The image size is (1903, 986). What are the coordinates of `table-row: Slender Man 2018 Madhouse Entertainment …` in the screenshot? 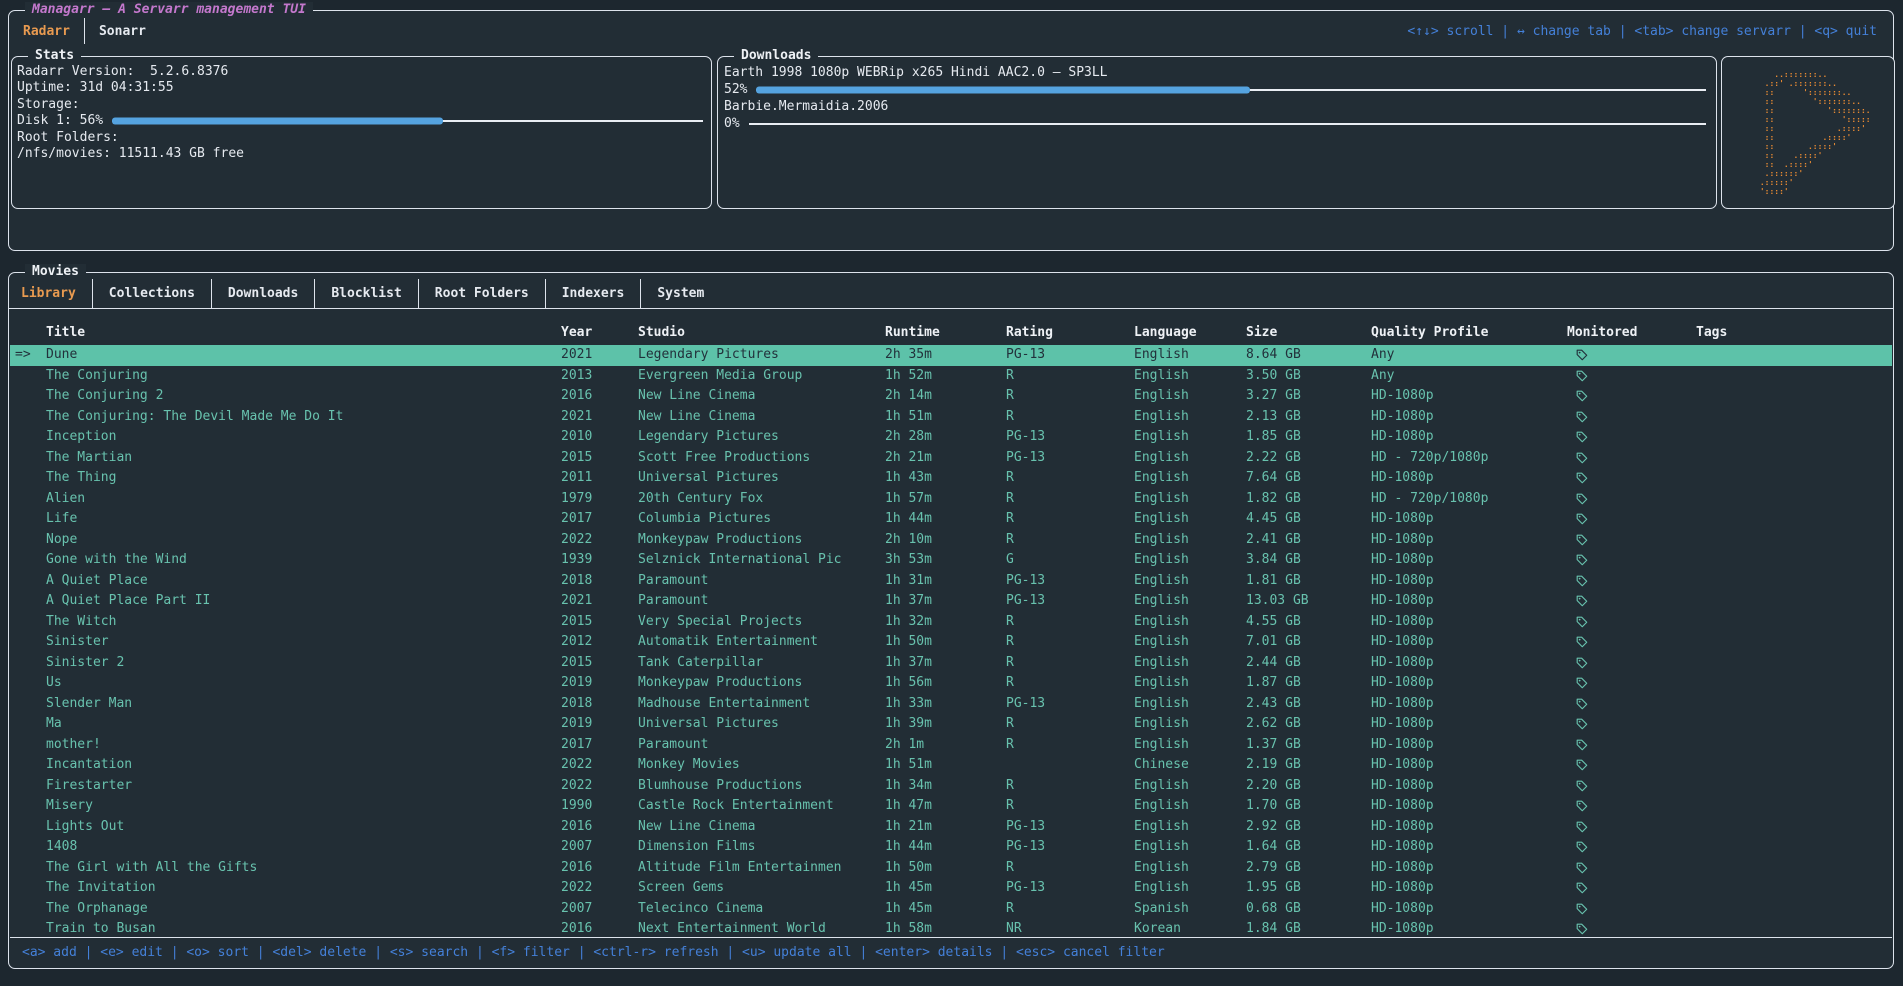 It's located at (951, 704).